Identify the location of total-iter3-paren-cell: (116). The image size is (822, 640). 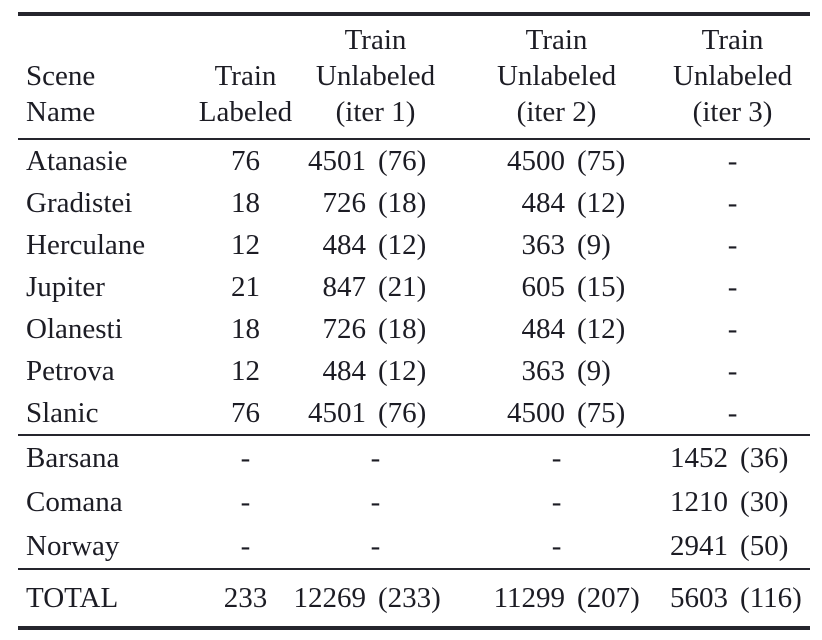
(771, 598).